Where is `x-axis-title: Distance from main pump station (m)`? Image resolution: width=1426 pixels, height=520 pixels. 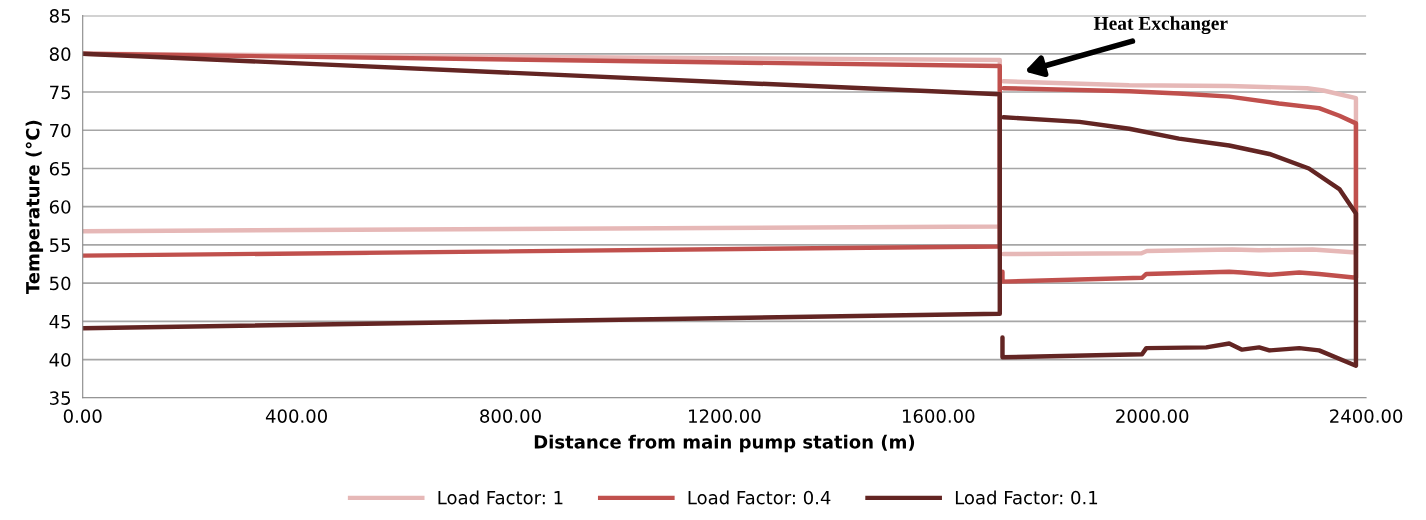
x-axis-title: Distance from main pump station (m) is located at coordinates (724, 443).